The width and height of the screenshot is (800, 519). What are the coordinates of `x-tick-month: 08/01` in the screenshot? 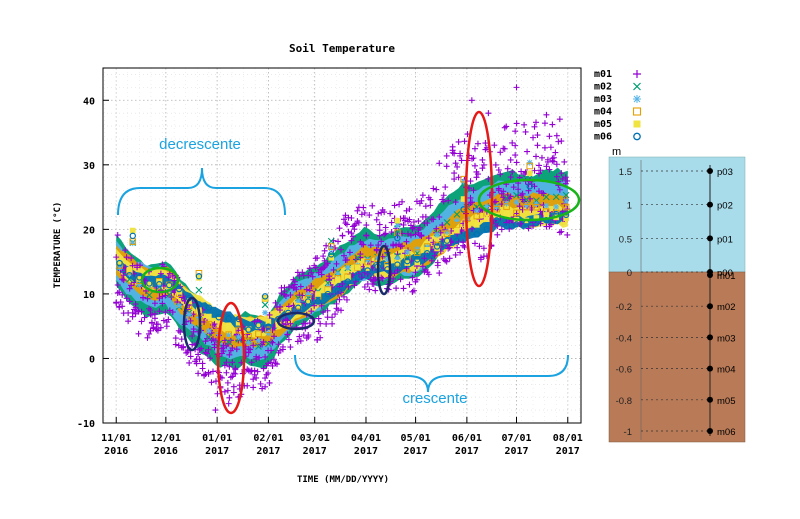 It's located at (568, 438).